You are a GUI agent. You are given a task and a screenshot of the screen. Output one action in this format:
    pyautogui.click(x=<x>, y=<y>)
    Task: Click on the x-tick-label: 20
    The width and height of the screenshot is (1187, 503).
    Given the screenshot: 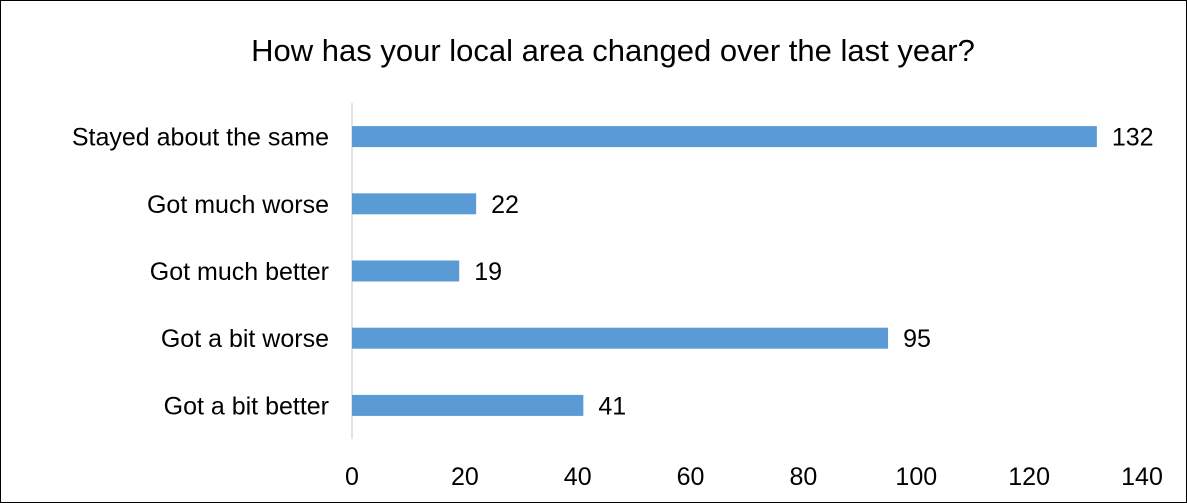 What is the action you would take?
    pyautogui.click(x=465, y=477)
    